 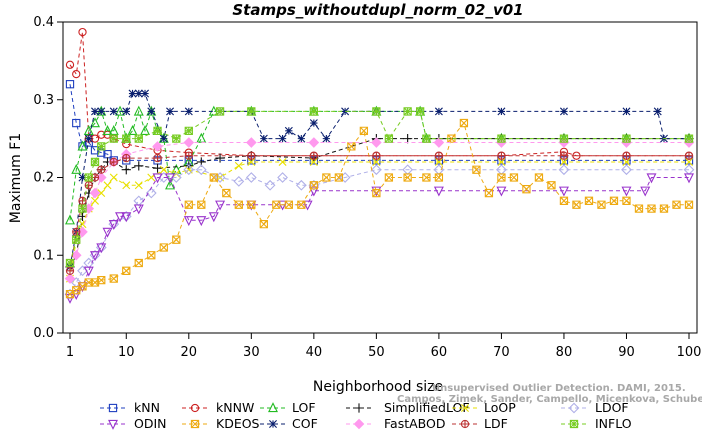 What do you see at coordinates (43, 255) in the screenshot?
I see `y-tick-label: 0.1` at bounding box center [43, 255].